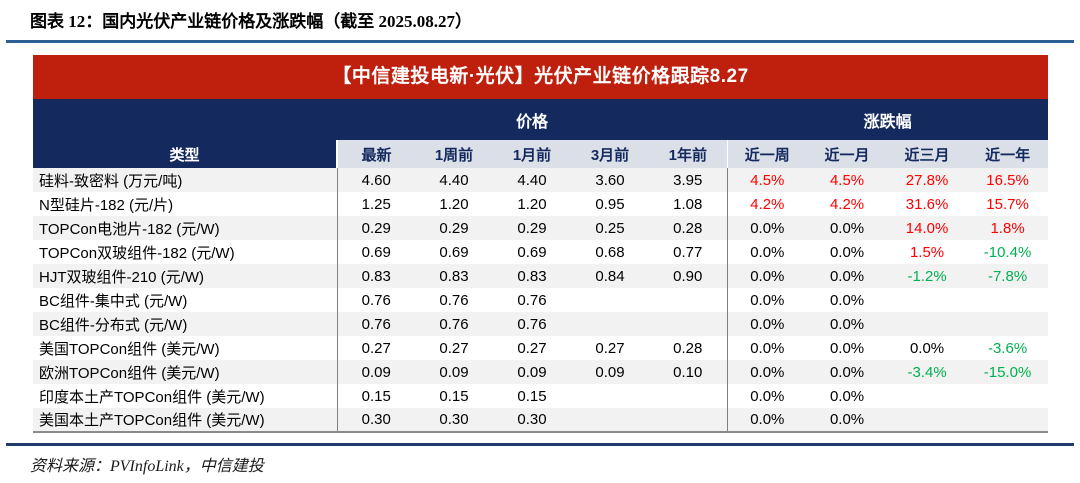 The height and width of the screenshot is (483, 1080). Describe the element at coordinates (375, 154) in the screenshot. I see `price-col-header: 最新` at that location.